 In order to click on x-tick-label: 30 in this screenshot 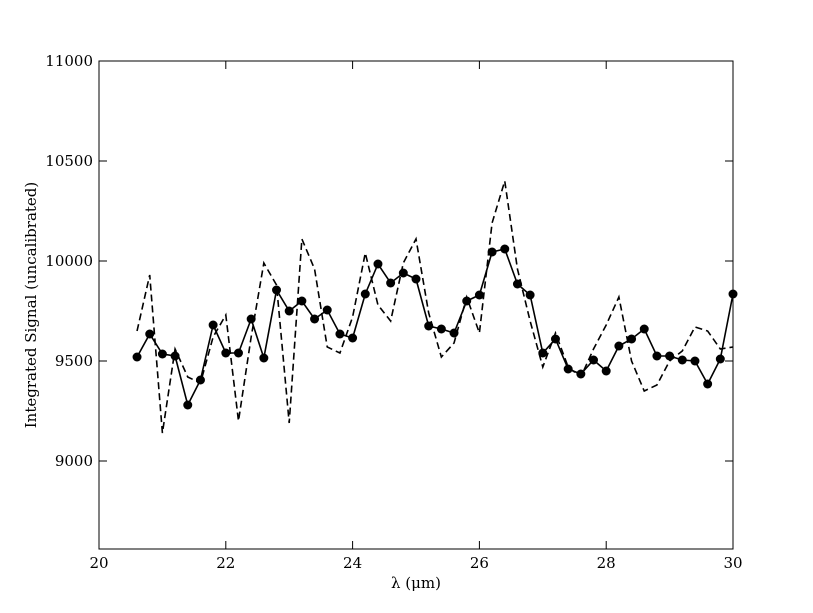, I will do `click(732, 563)`.